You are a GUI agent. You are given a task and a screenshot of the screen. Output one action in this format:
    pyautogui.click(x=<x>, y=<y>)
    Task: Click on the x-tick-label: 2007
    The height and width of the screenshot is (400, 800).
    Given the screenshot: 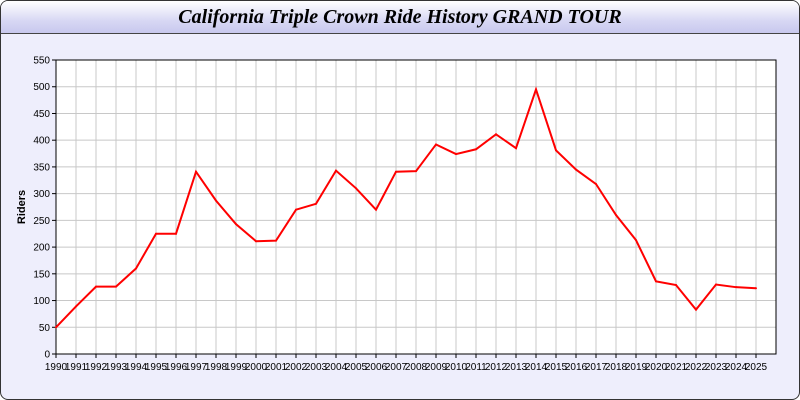 What is the action you would take?
    pyautogui.click(x=396, y=367)
    